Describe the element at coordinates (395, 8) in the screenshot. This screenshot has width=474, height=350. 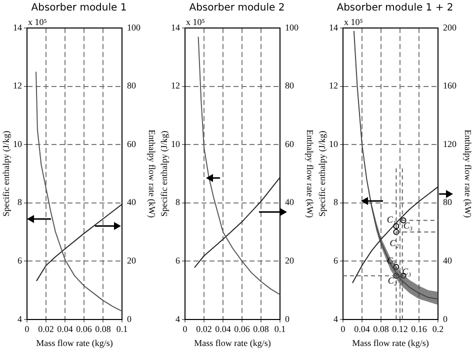
I see `chart-title: Absorber module 1 + 2` at that location.